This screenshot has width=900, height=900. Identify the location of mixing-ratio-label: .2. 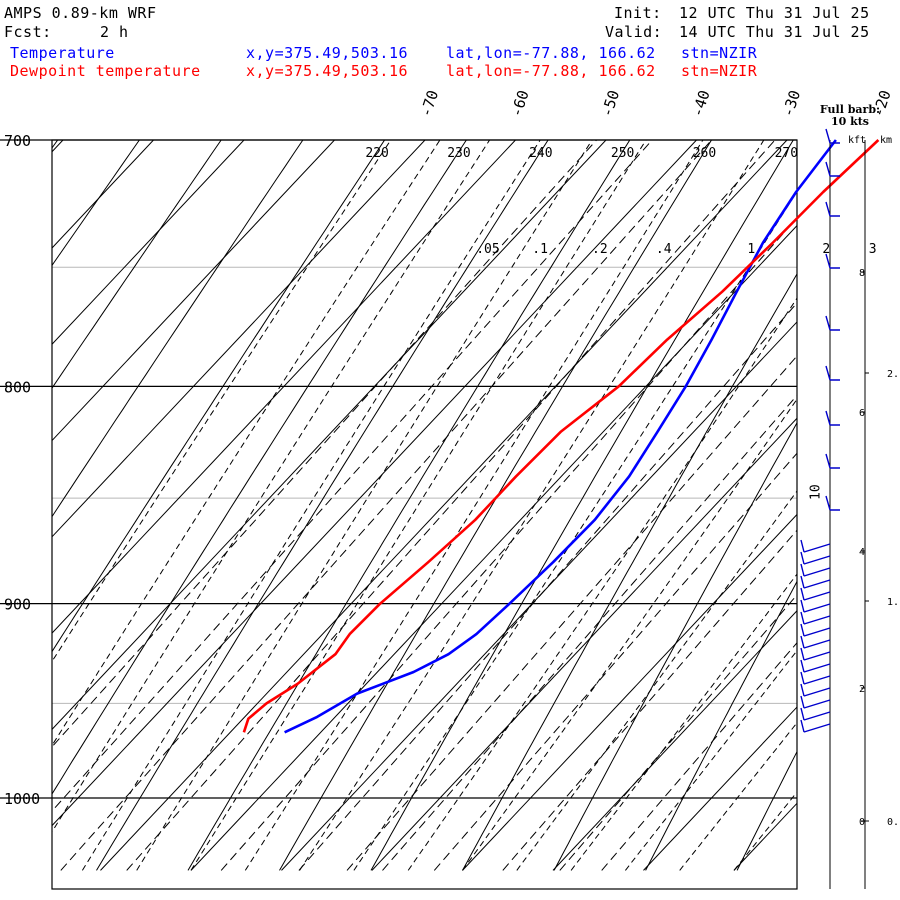
(600, 249).